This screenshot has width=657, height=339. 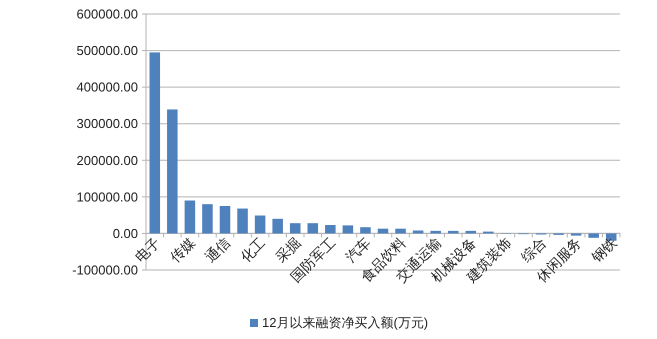 What do you see at coordinates (107, 87) in the screenshot?
I see `y-tick-label: 400000.00` at bounding box center [107, 87].